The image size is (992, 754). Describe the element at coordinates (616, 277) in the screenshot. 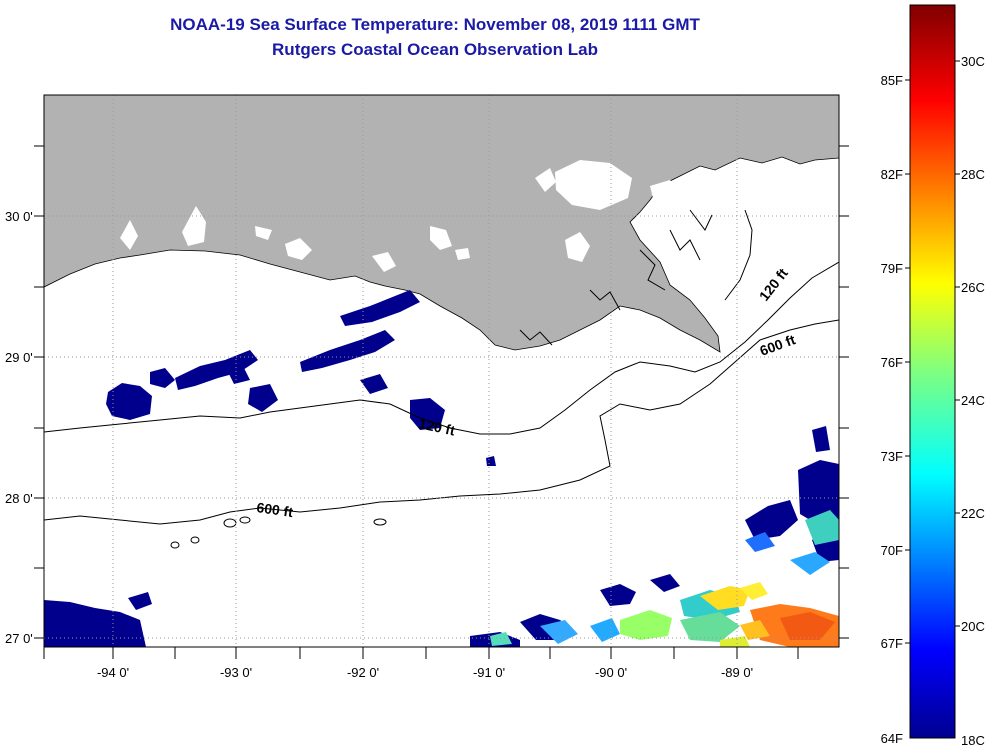

I see `delta-marsh` at that location.